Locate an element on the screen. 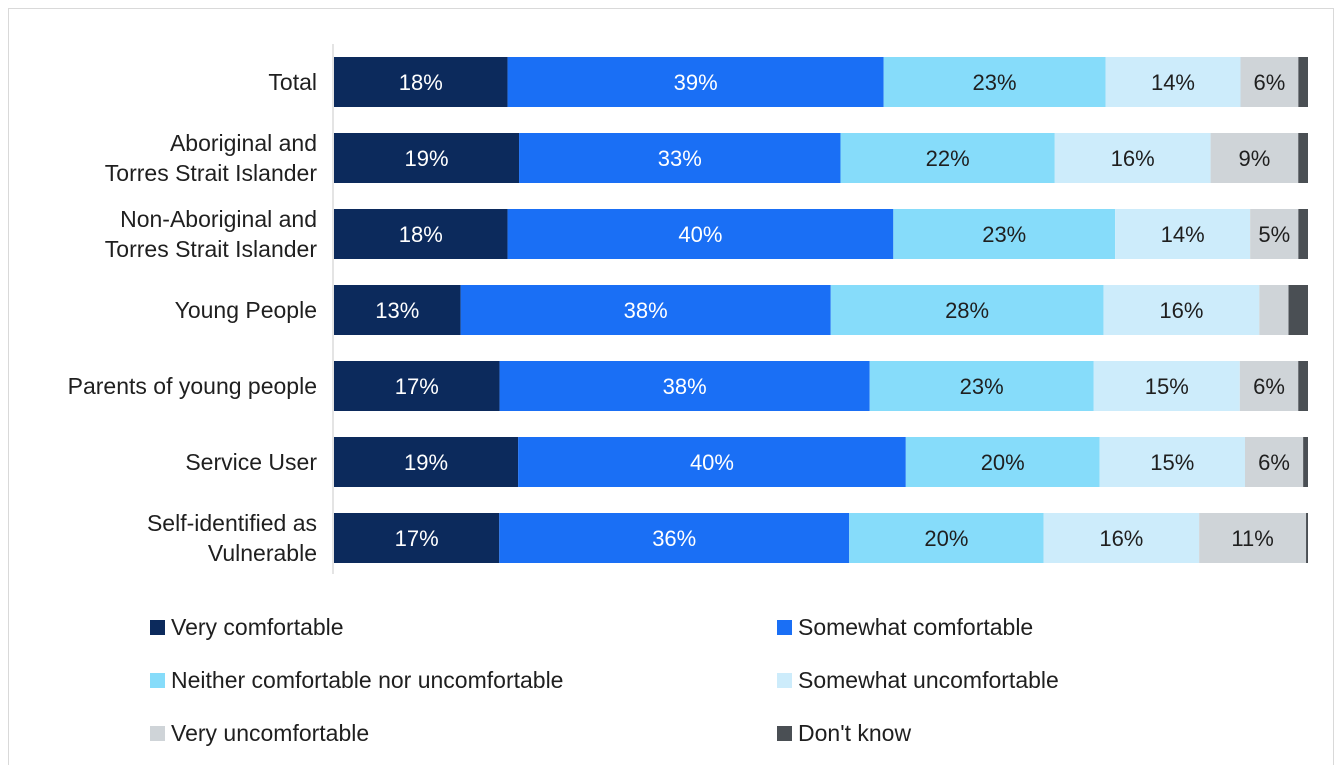 The height and width of the screenshot is (765, 1343). data-label: 33% is located at coordinates (680, 158).